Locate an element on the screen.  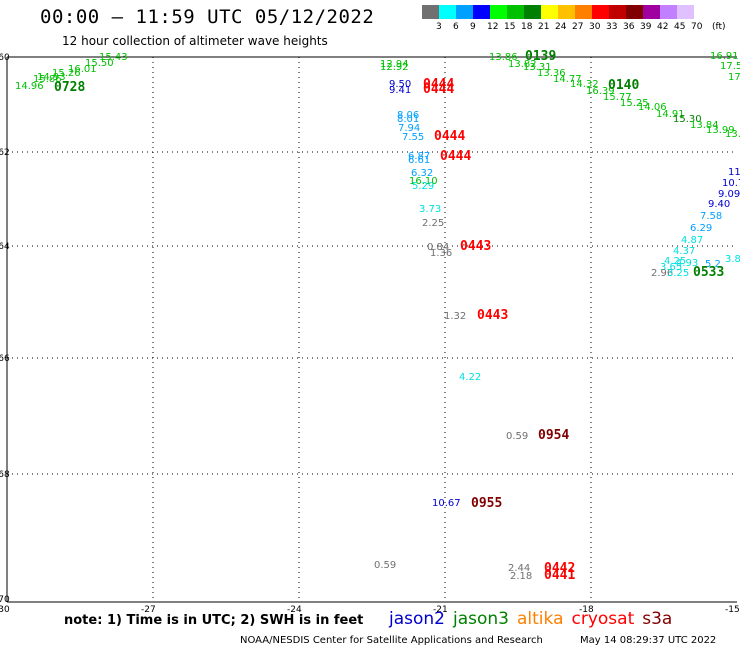
scale-label: 24 is located at coordinates (561, 27).